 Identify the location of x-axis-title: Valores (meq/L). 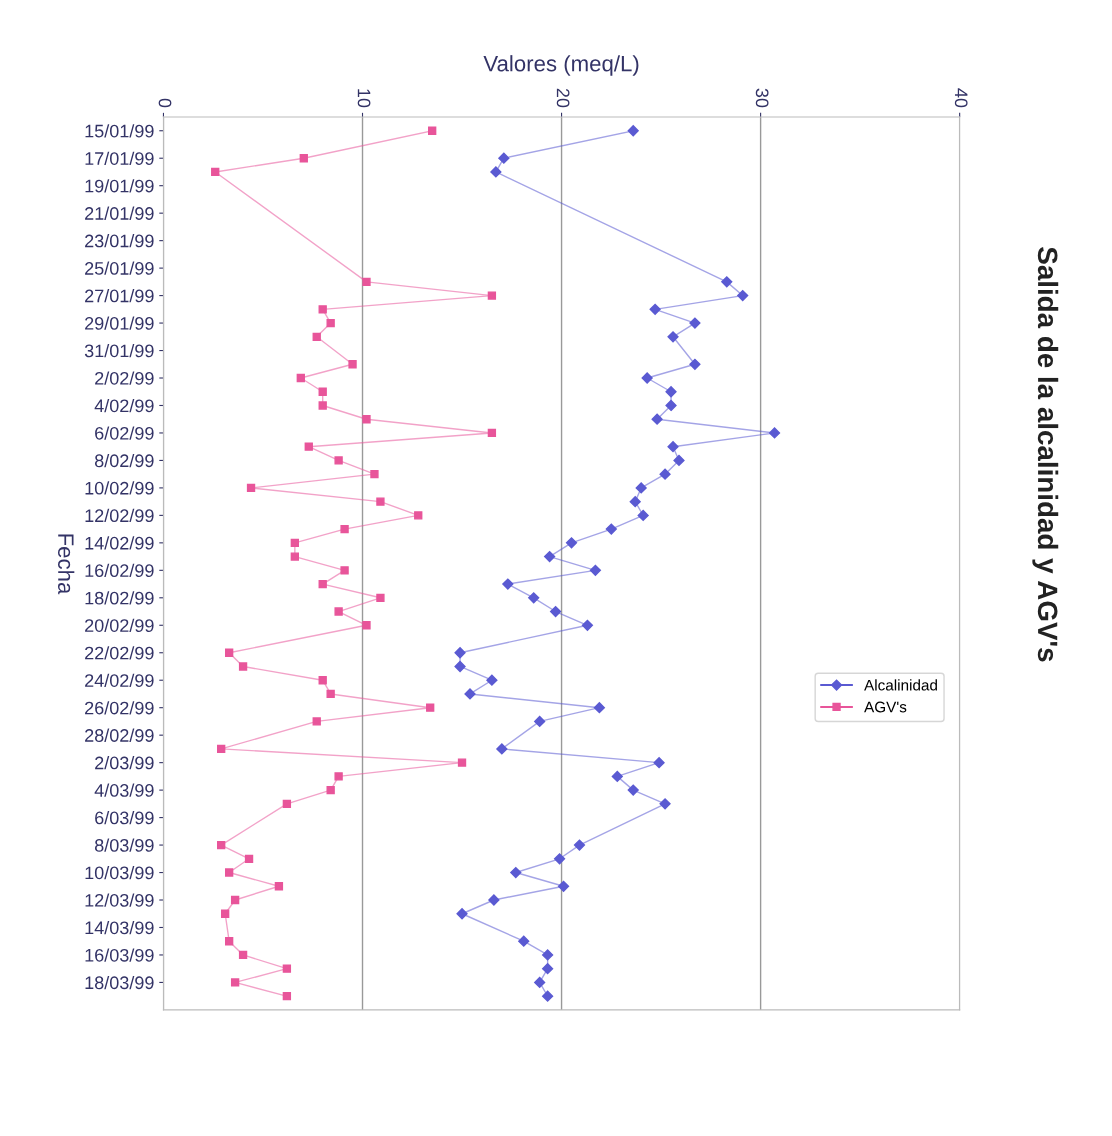
(561, 65).